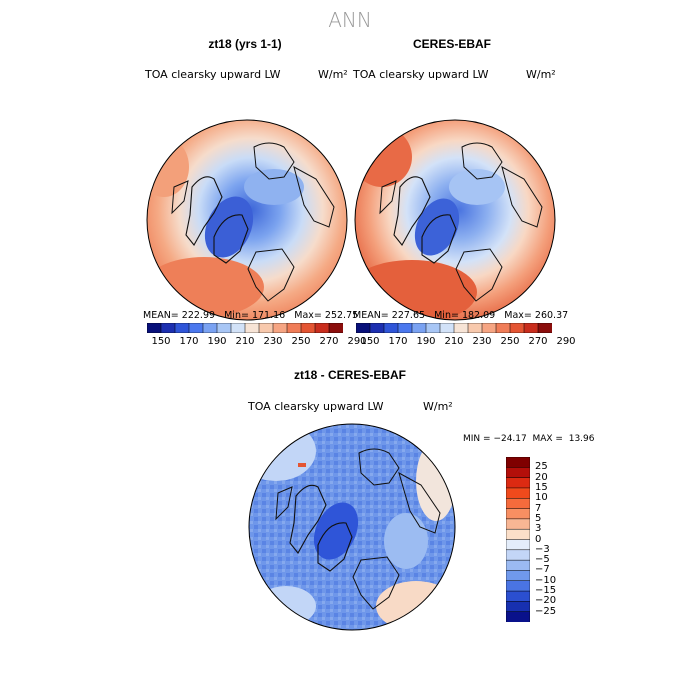 The width and height of the screenshot is (700, 700). I want to click on colorbar-diff, so click(518, 539).